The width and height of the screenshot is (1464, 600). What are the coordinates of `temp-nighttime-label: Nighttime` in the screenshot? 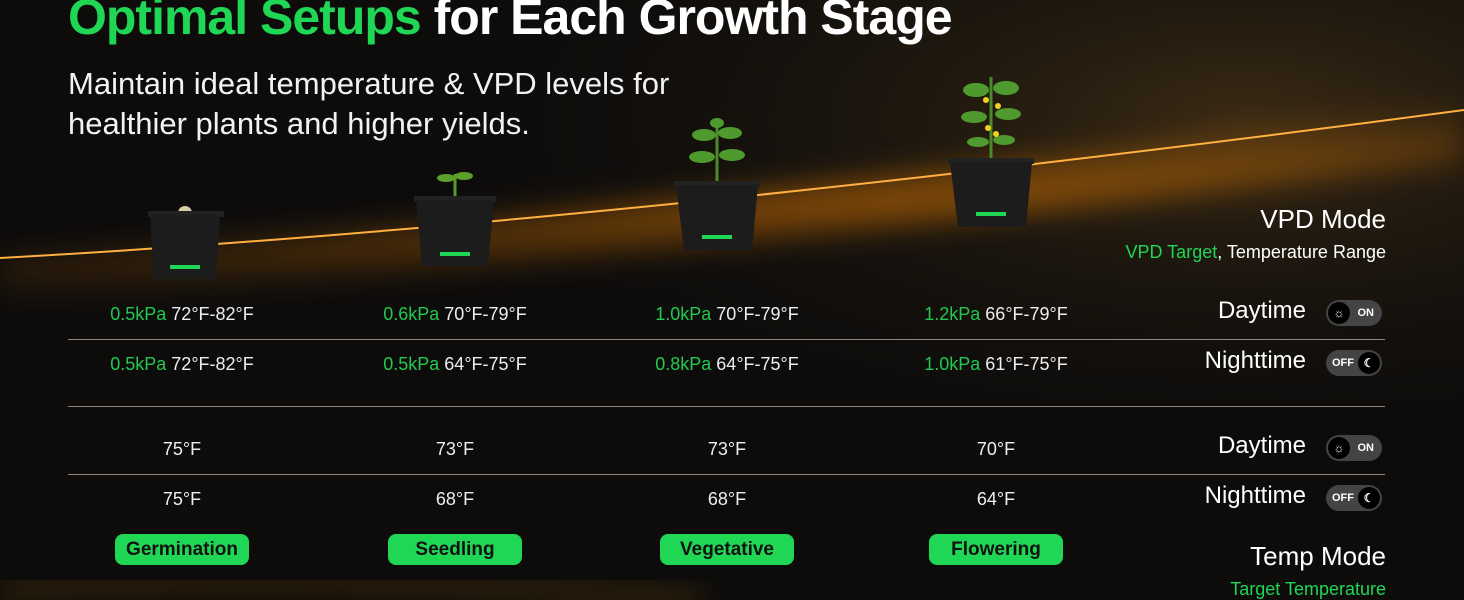 It's located at (1255, 495).